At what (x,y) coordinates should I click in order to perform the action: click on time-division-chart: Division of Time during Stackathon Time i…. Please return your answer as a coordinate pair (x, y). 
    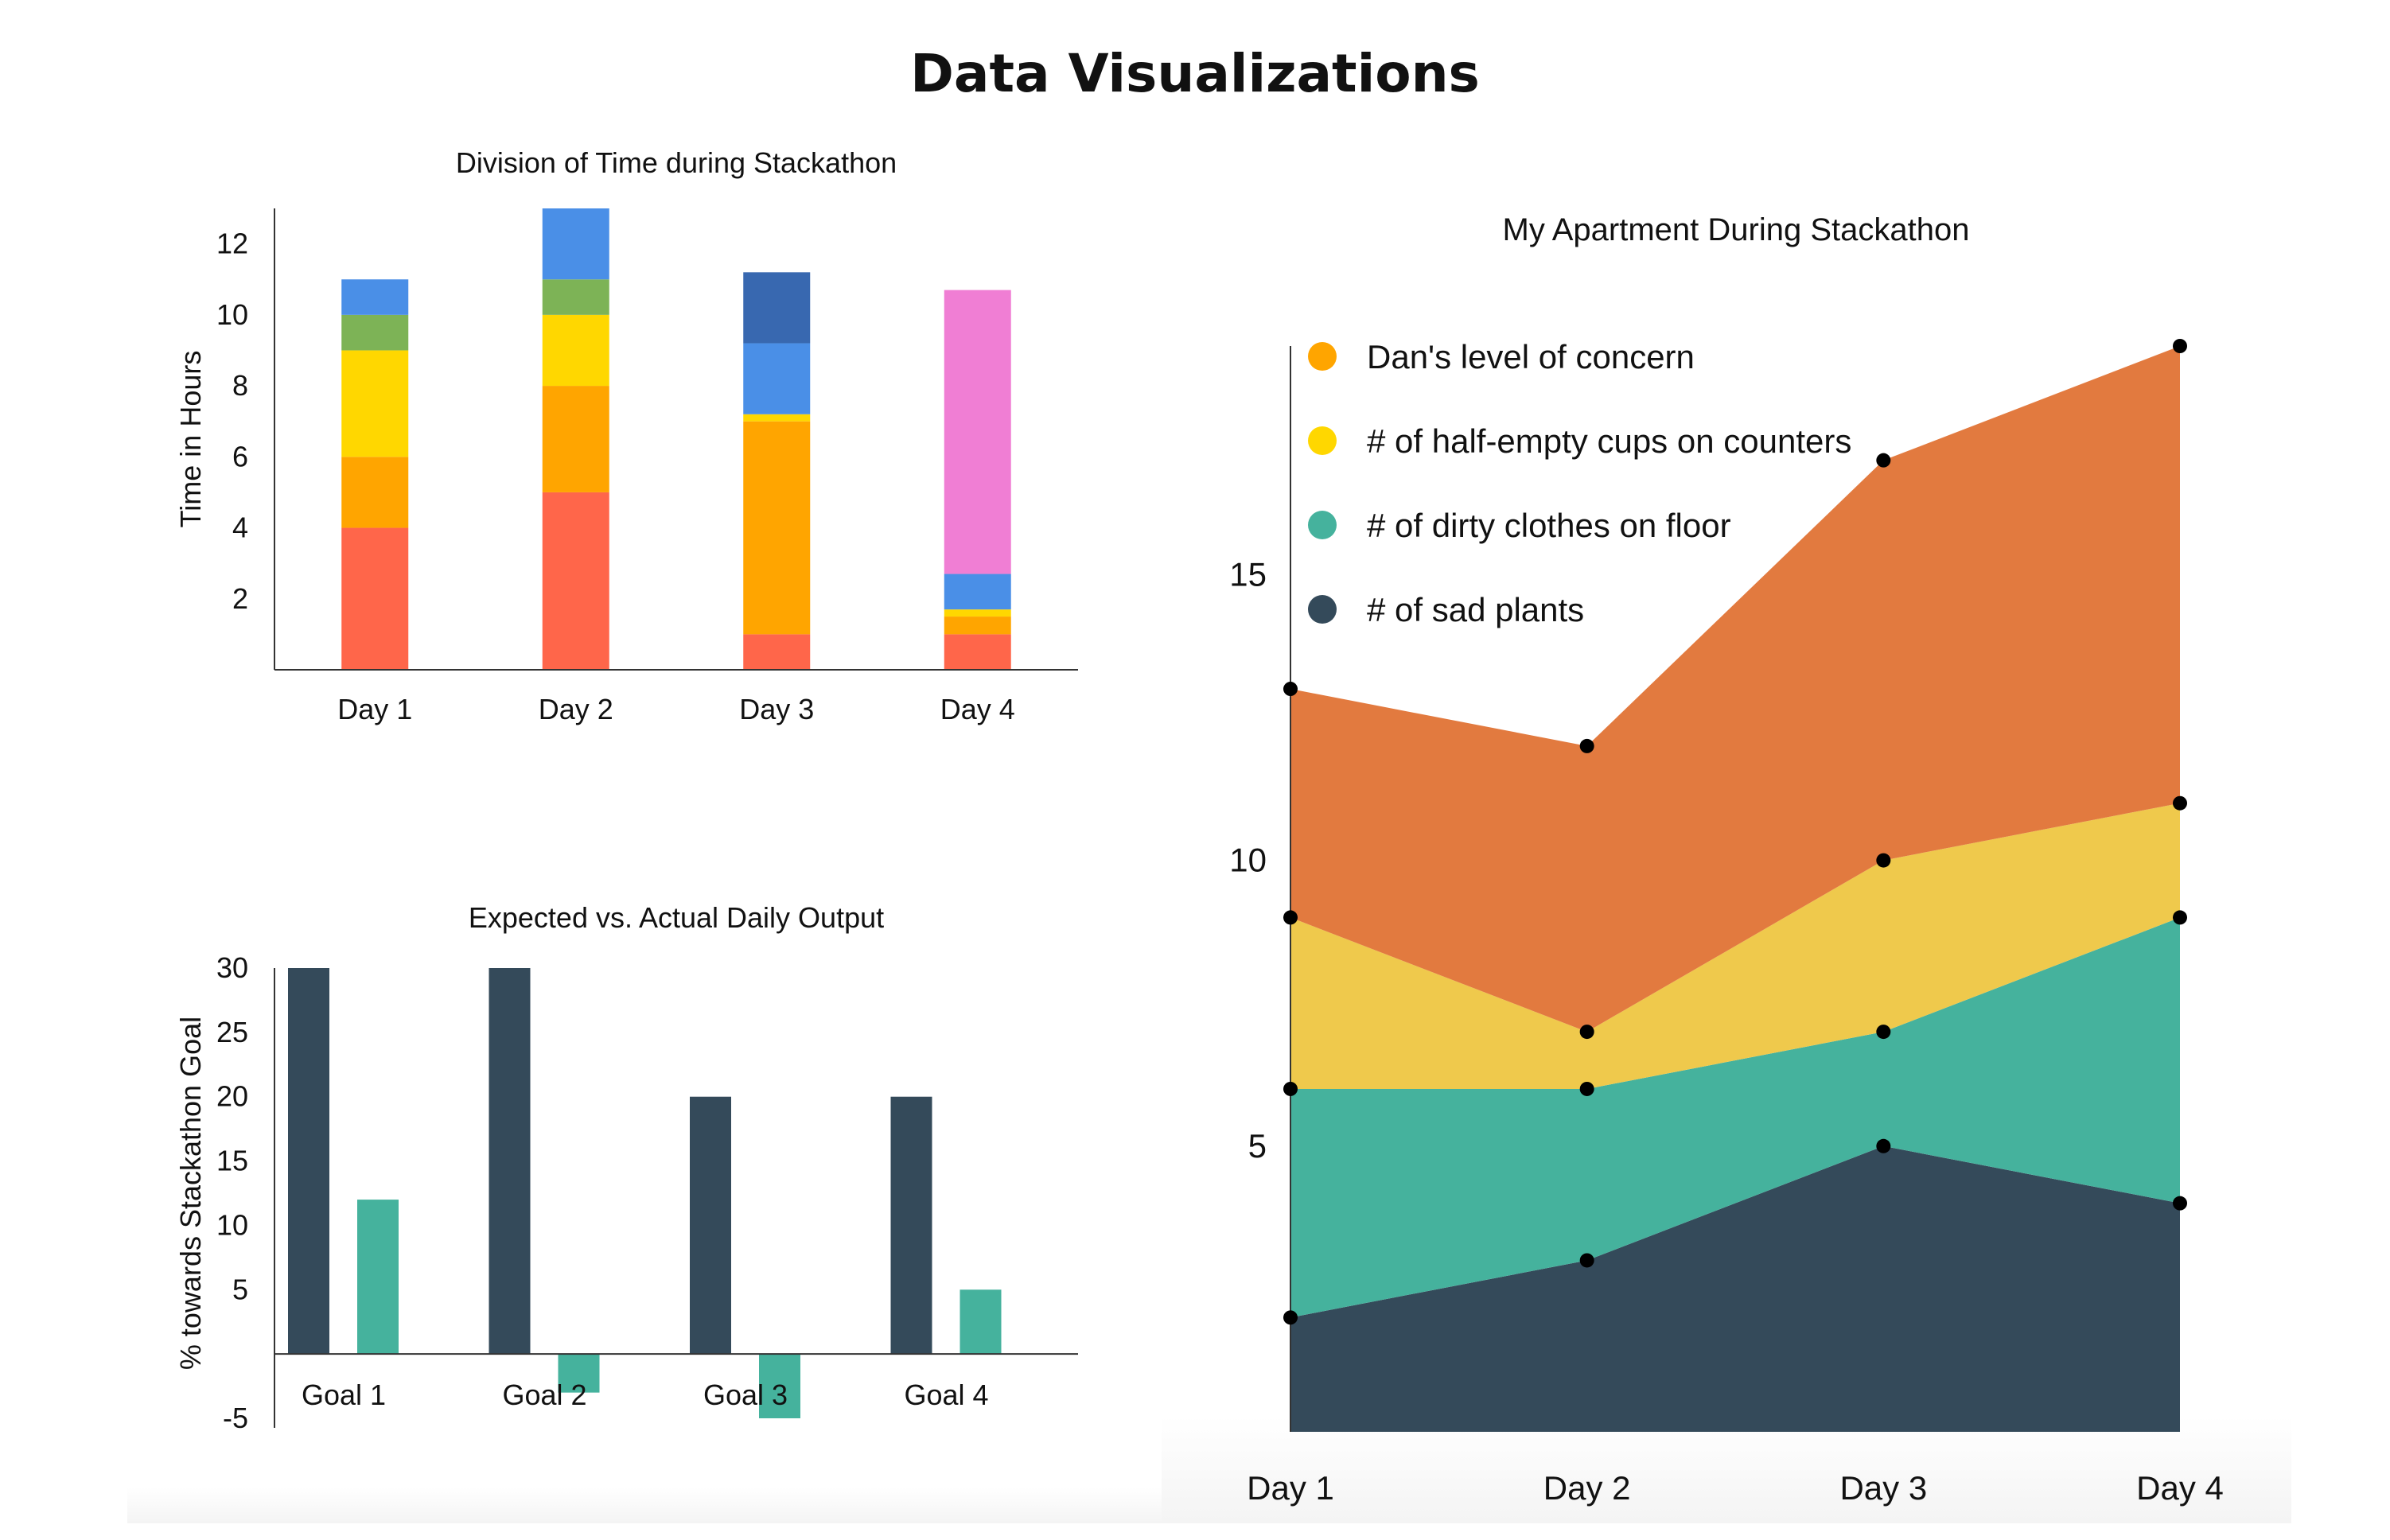
    Looking at the image, I should click on (626, 435).